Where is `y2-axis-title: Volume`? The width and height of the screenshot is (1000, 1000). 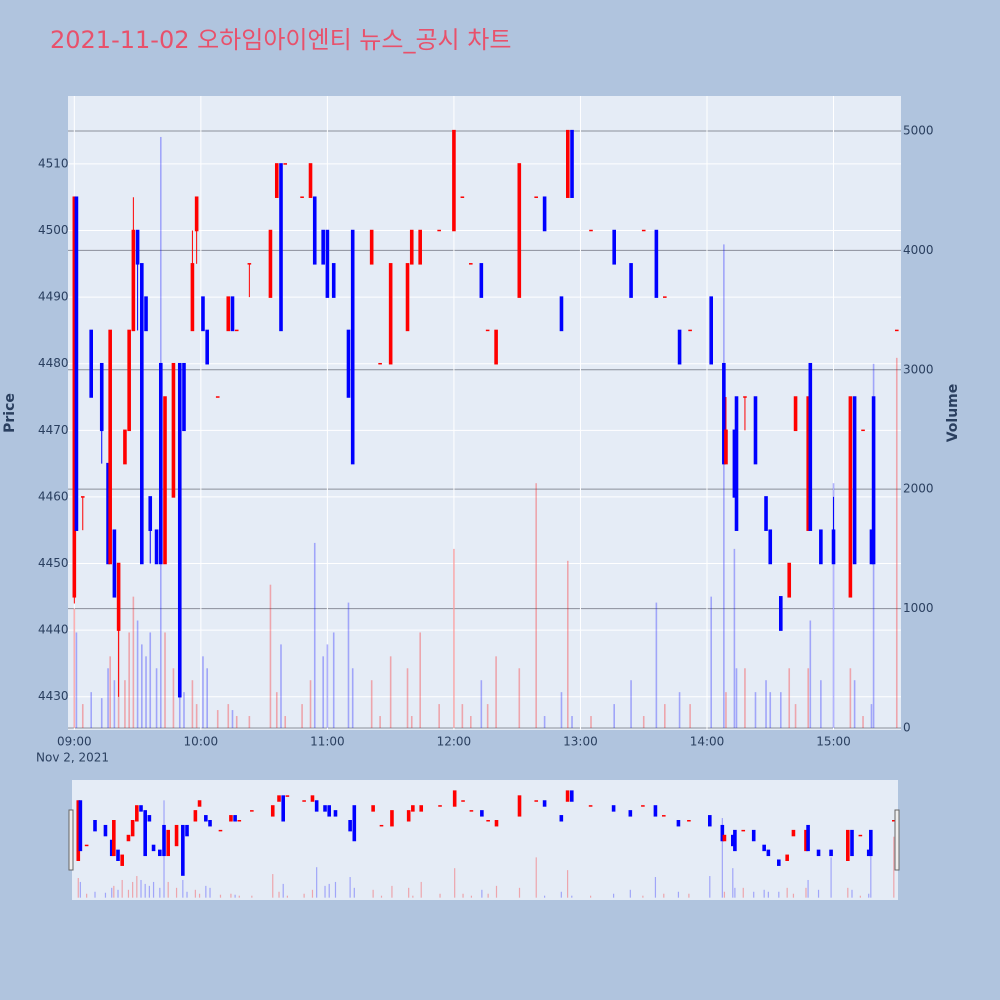 y2-axis-title: Volume is located at coordinates (953, 413).